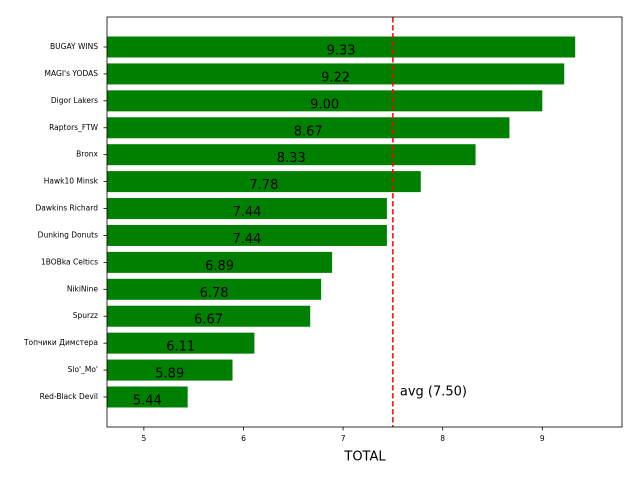 The height and width of the screenshot is (480, 640). I want to click on y-tick-label: Dawkins Richard, so click(67, 208).